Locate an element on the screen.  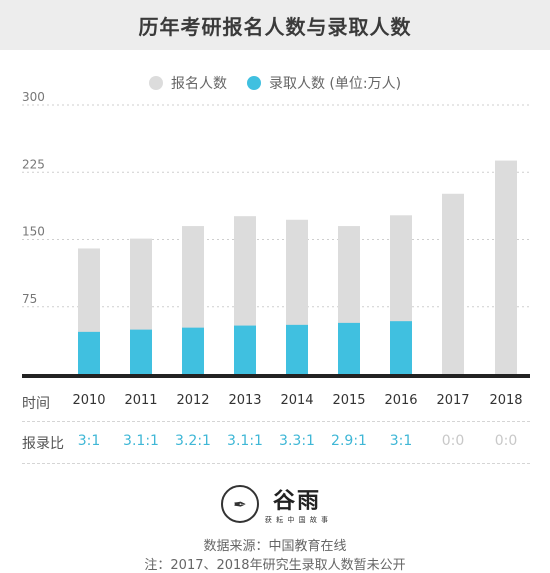
legend-item-admitted: 录取人数 (单位:万人) is located at coordinates (324, 83).